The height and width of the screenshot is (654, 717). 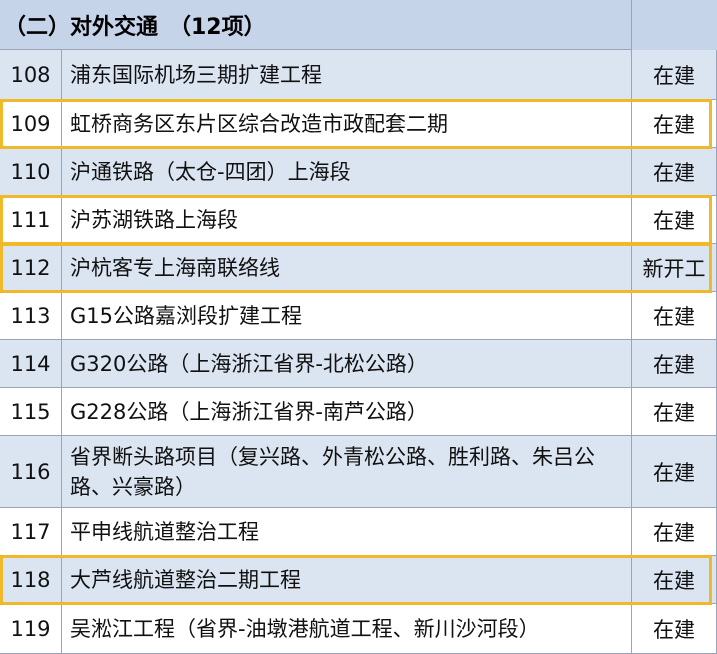 What do you see at coordinates (31, 532) in the screenshot?
I see `row-number: 117` at bounding box center [31, 532].